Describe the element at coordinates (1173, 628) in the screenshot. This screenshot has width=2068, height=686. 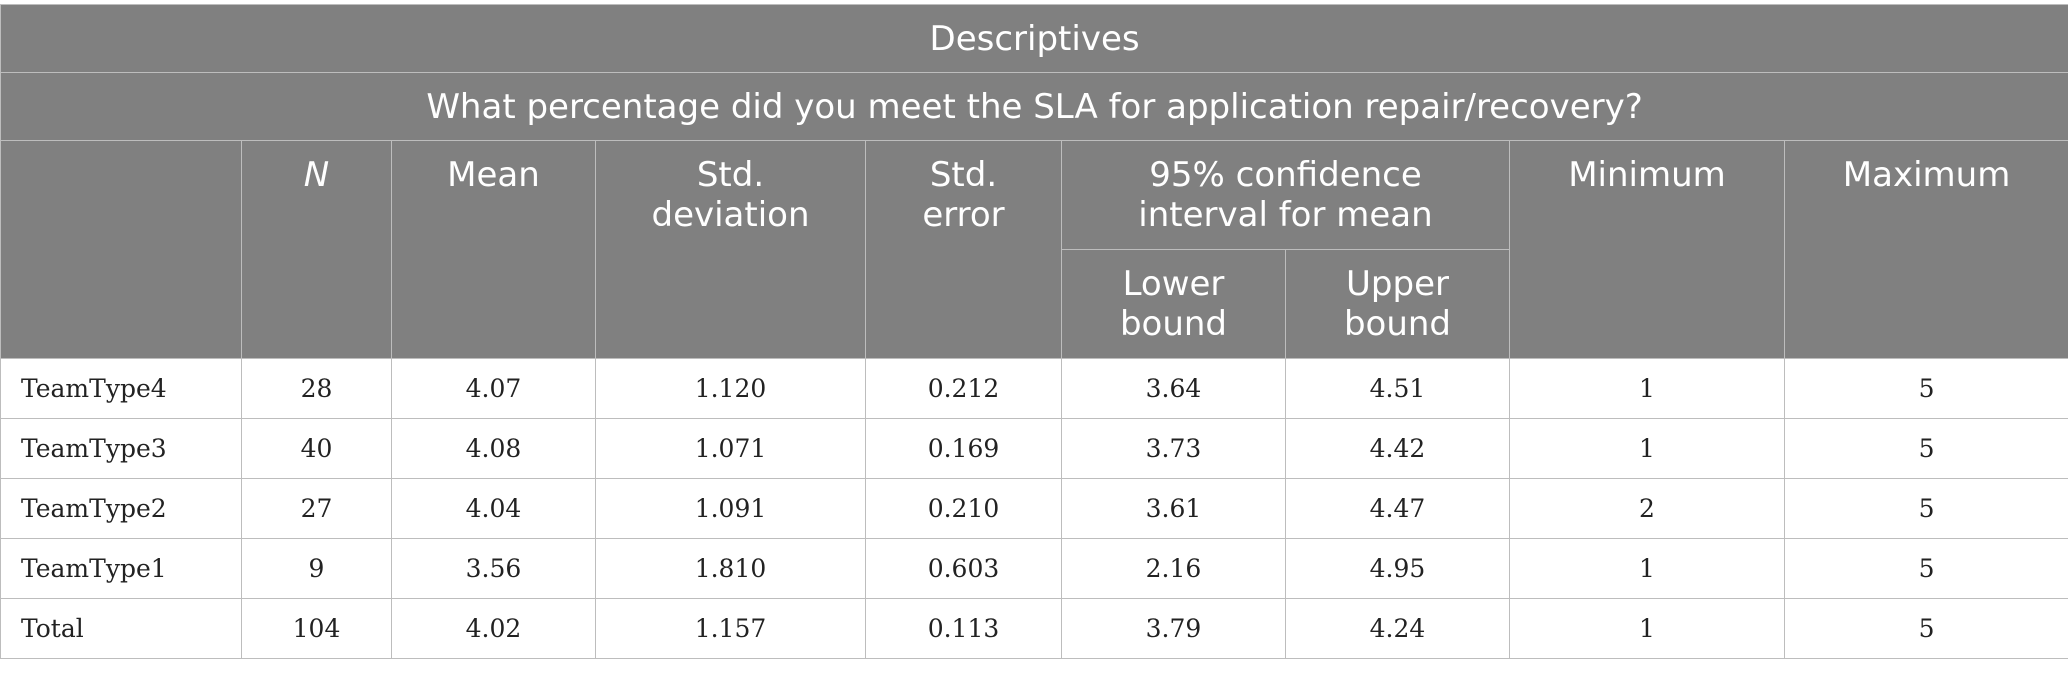
I see `cell-lower-bound: 3.79` at that location.